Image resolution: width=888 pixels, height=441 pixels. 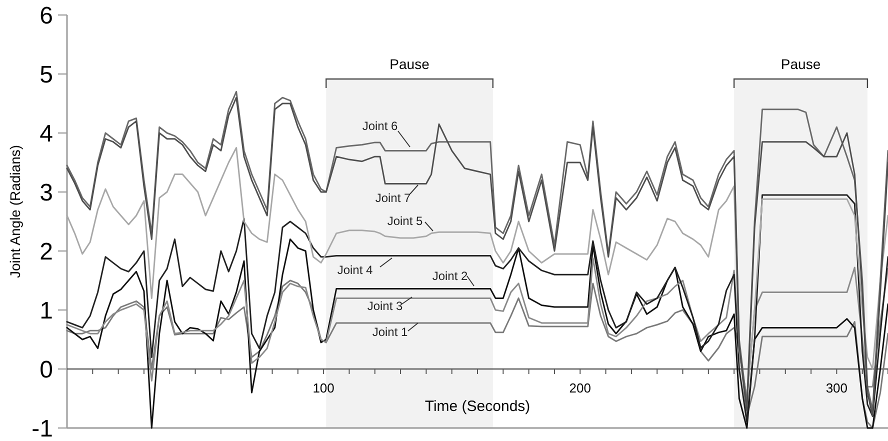 What do you see at coordinates (46, 134) in the screenshot?
I see `y-tick-label: 4` at bounding box center [46, 134].